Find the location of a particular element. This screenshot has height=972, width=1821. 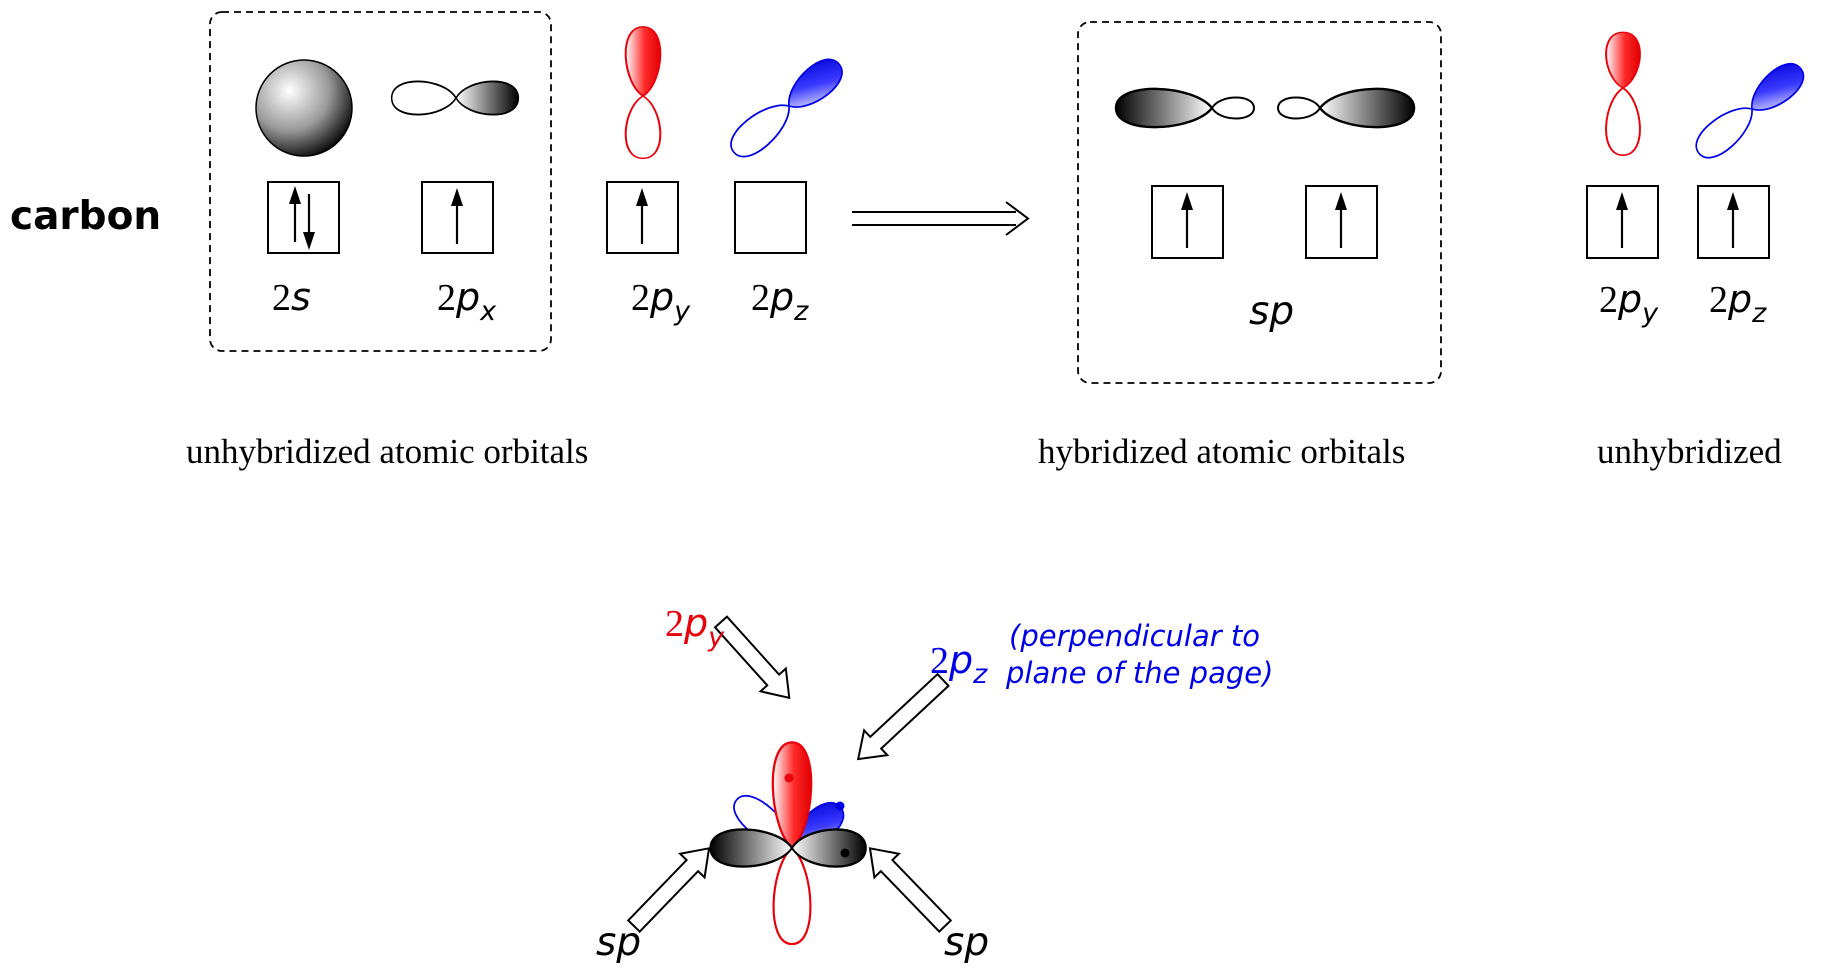

2s-electron-box is located at coordinates (303, 217).